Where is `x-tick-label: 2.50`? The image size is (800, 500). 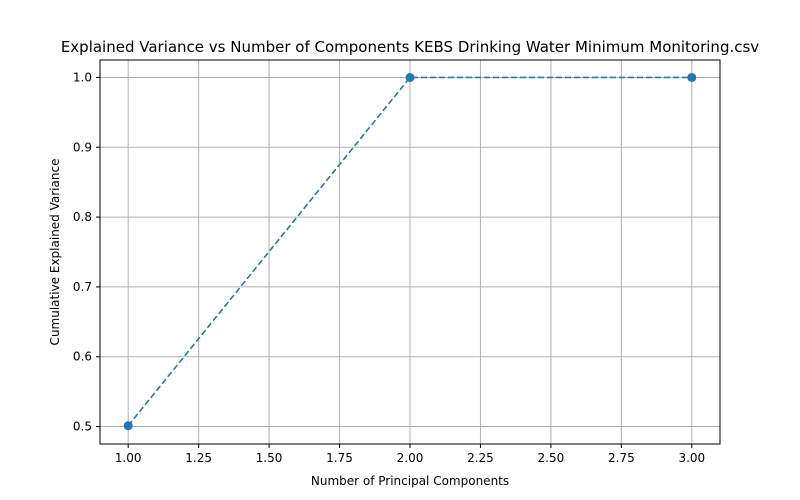 x-tick-label: 2.50 is located at coordinates (551, 458).